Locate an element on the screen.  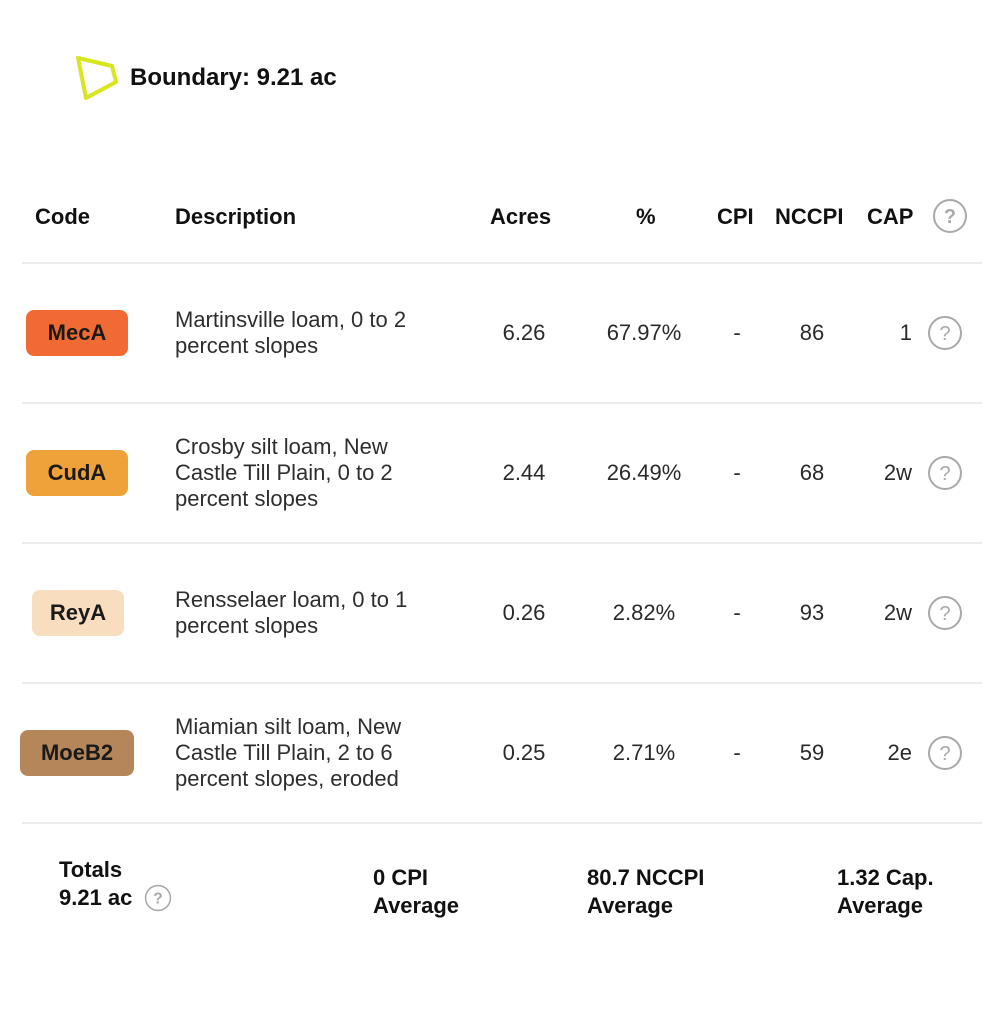
header-percent: % is located at coordinates (646, 216).